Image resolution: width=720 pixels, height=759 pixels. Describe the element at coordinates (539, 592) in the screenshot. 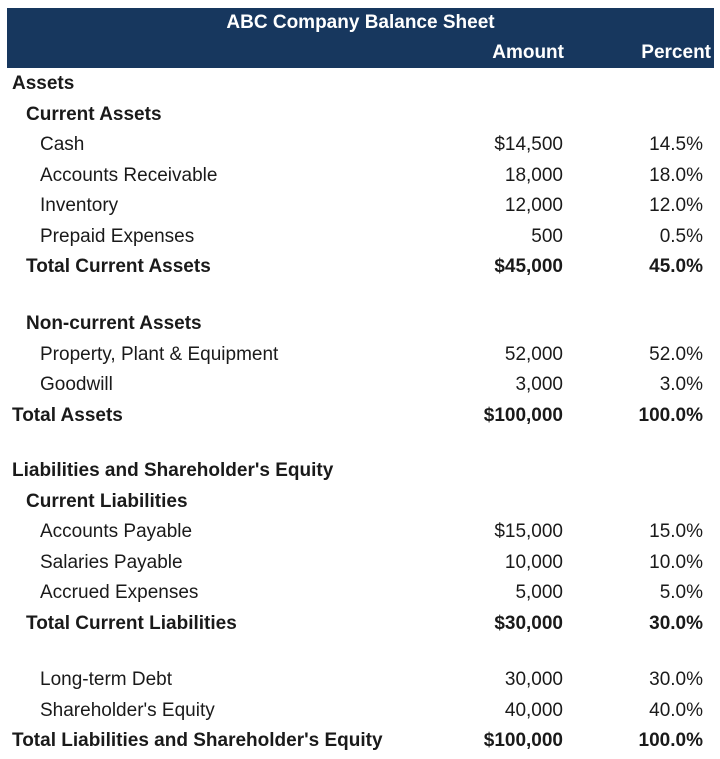

I see `amount-cell: 5,000` at that location.